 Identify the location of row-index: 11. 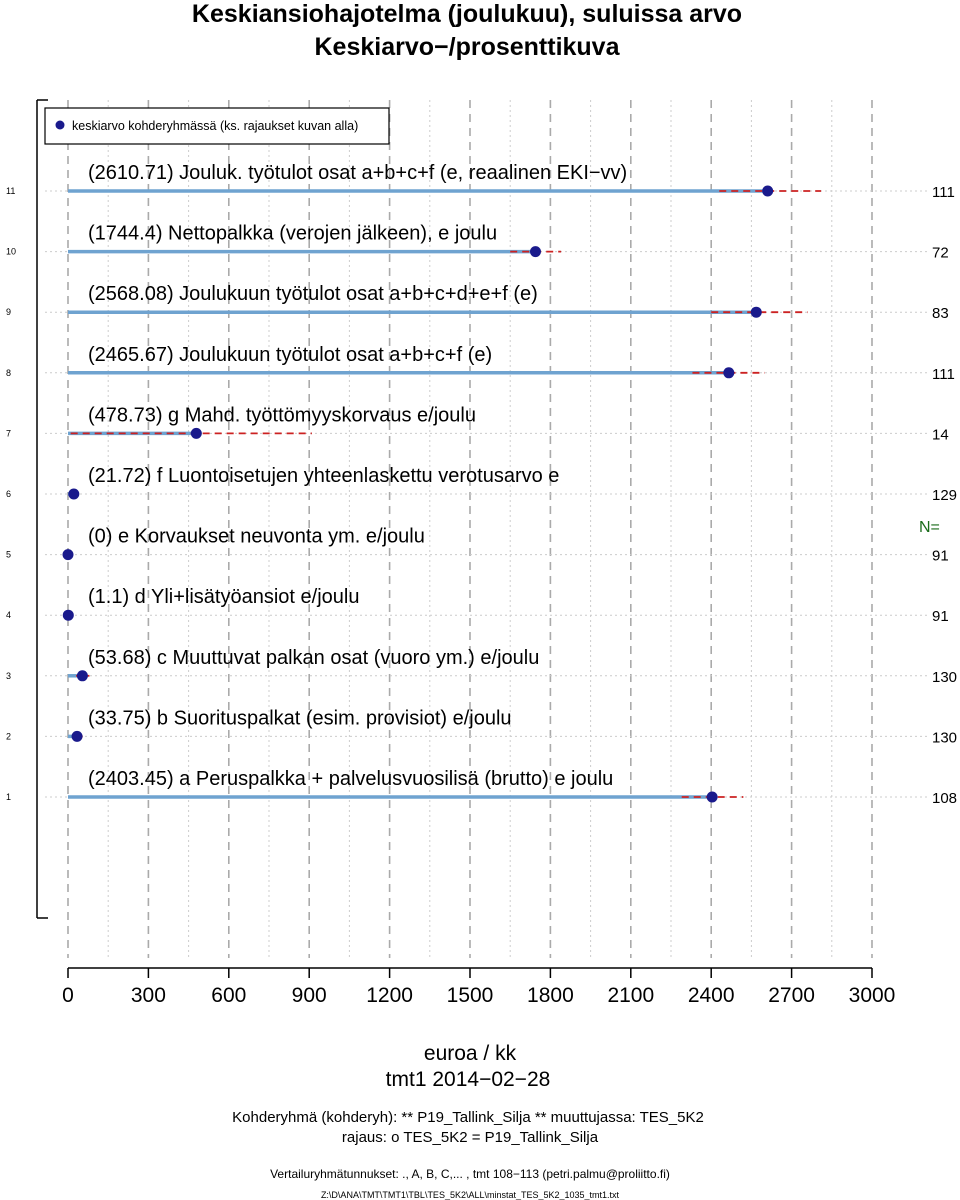
(10, 191).